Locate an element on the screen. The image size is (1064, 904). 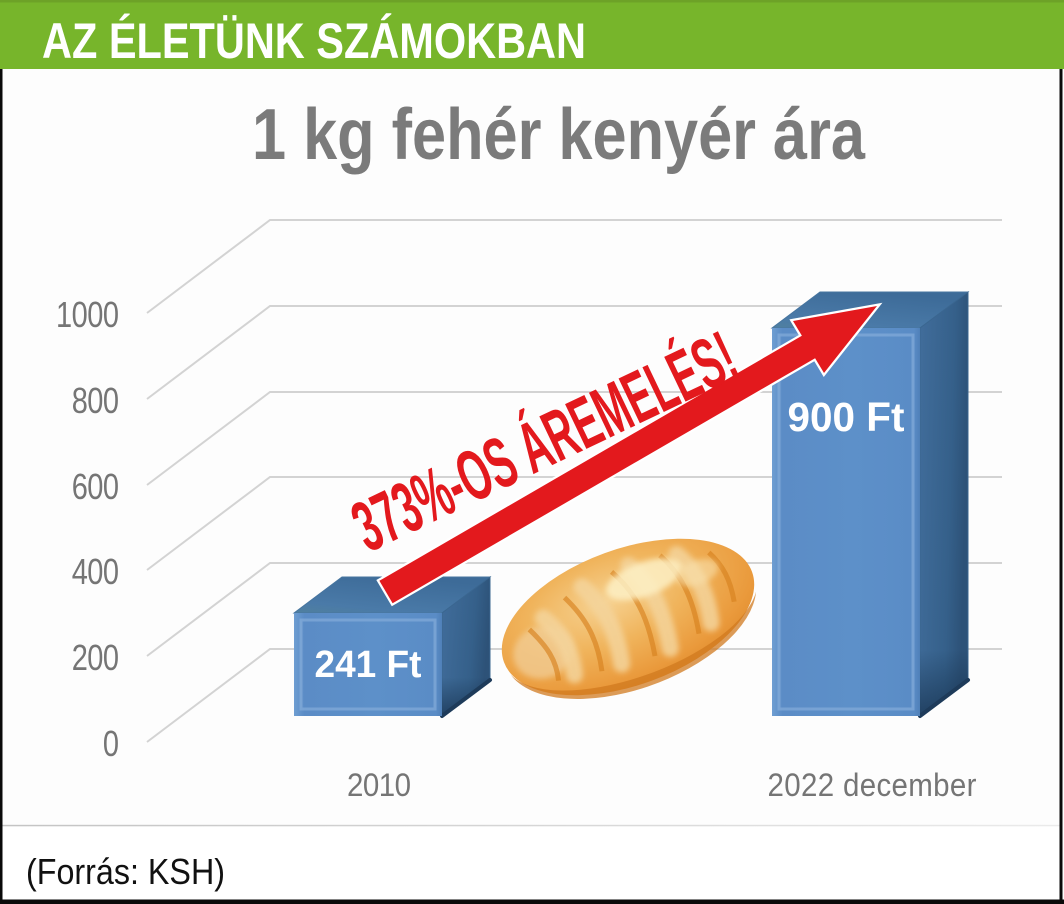
svg-text: 200 is located at coordinates (95, 657).